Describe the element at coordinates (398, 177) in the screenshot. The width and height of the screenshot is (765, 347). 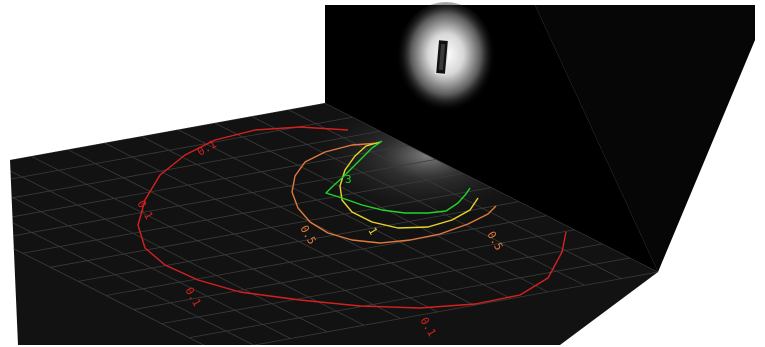
I see `contour-c3` at that location.